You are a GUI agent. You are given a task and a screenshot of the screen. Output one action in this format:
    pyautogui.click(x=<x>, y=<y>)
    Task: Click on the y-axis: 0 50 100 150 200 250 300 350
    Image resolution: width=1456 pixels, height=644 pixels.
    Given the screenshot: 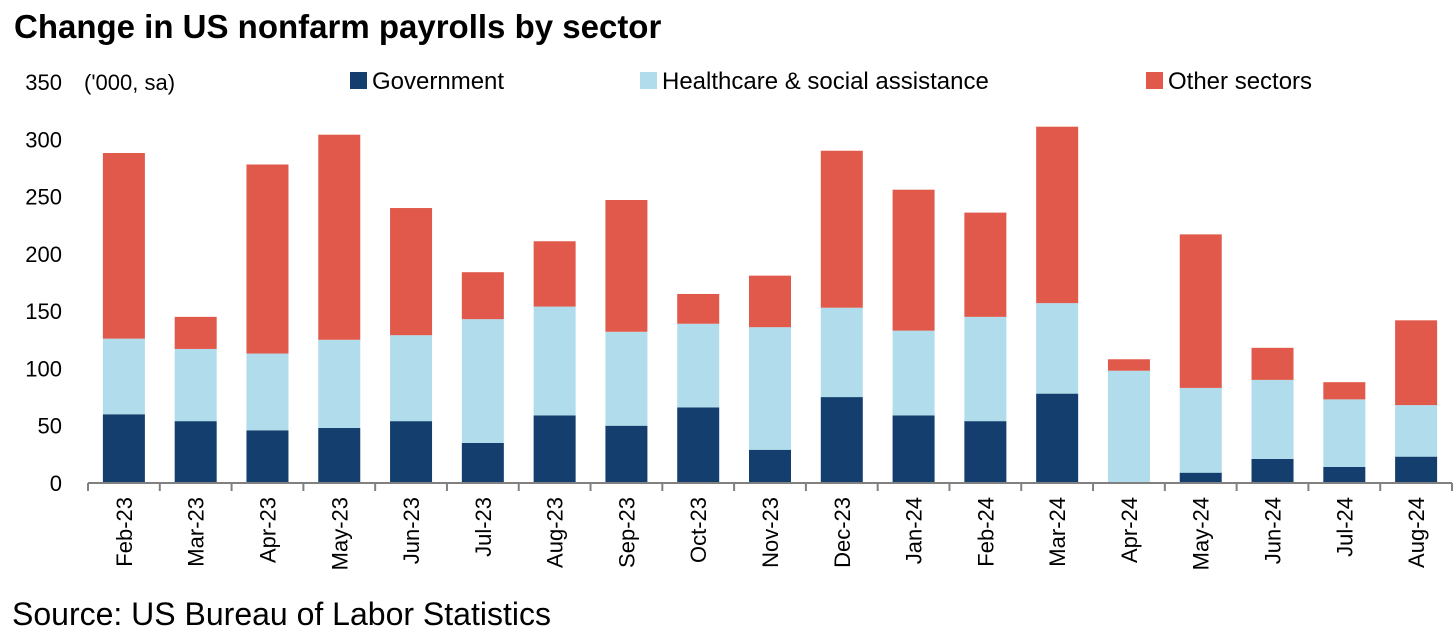 What is the action you would take?
    pyautogui.click(x=43, y=283)
    